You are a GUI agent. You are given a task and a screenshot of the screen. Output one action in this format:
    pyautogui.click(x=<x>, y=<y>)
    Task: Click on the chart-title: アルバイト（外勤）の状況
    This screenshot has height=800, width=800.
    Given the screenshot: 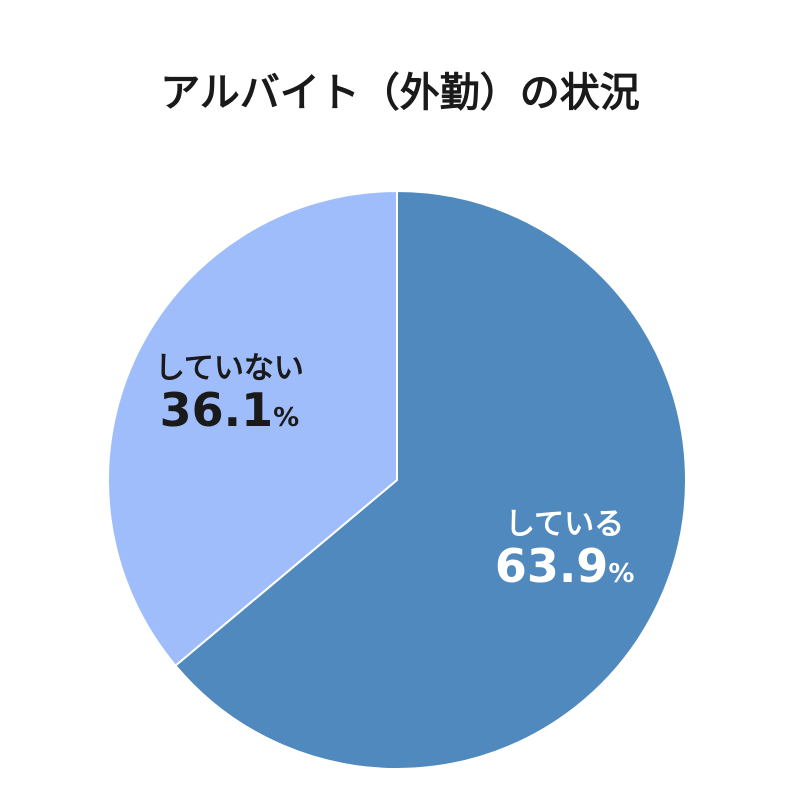 What is the action you would take?
    pyautogui.click(x=400, y=93)
    